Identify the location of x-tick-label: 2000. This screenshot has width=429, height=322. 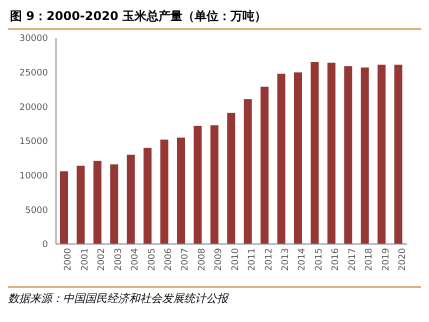
(69, 259).